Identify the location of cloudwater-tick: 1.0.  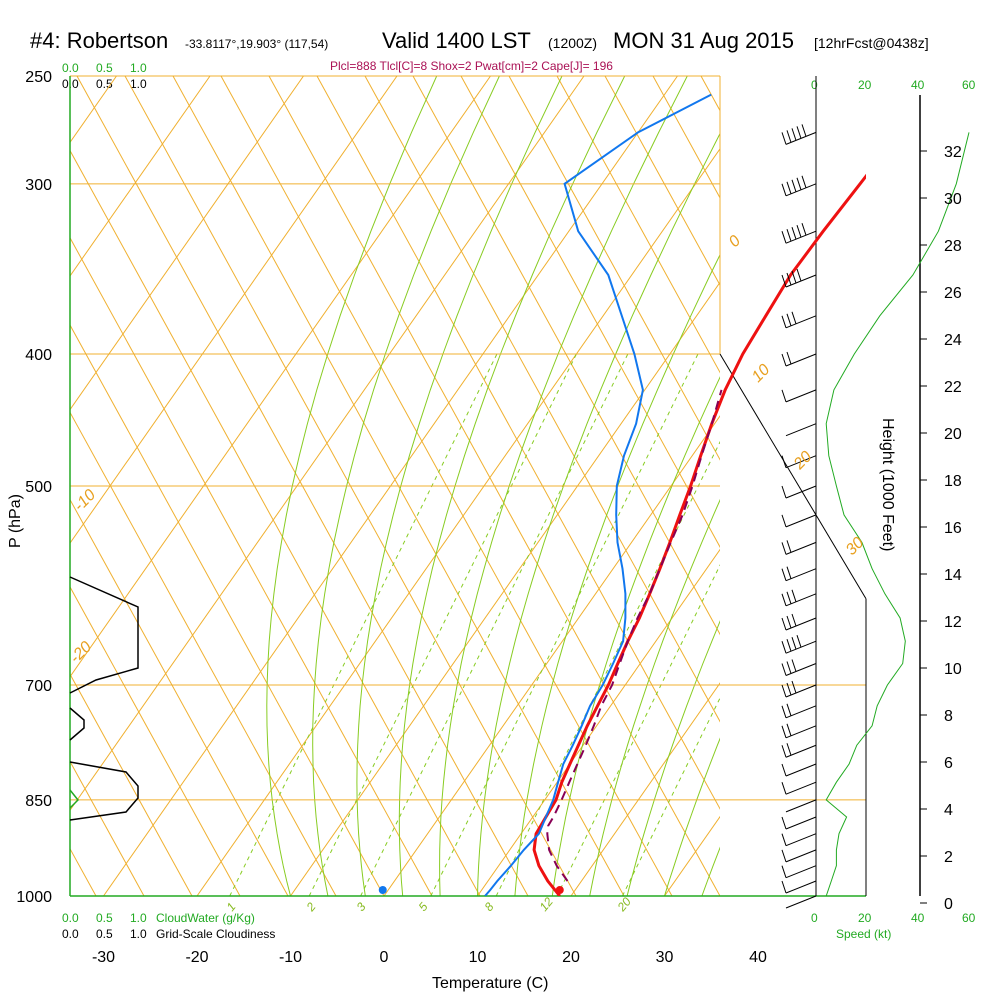
(138, 68).